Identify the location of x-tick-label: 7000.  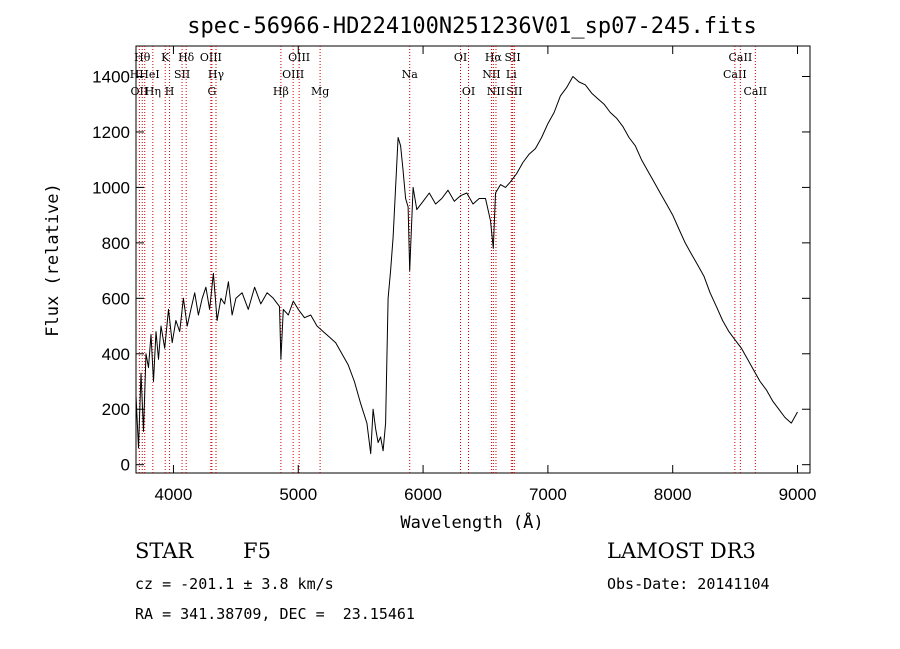
(548, 494).